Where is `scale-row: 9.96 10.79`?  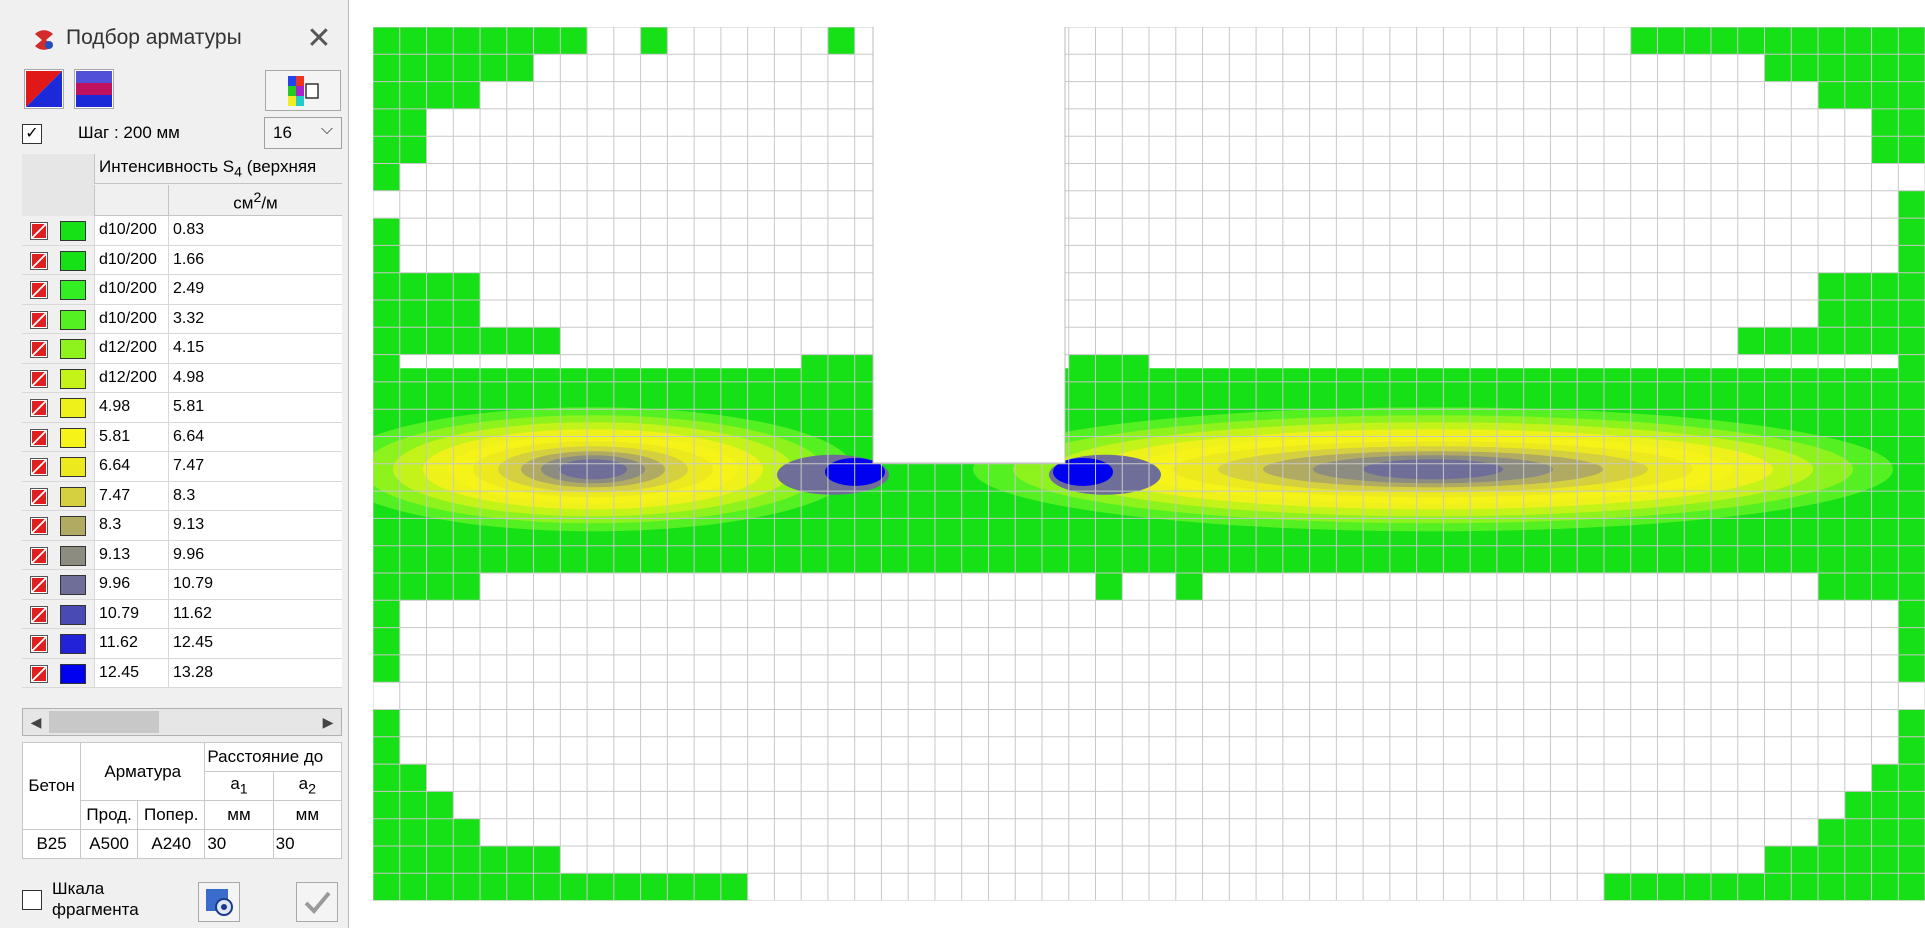 scale-row: 9.96 10.79 is located at coordinates (182, 585).